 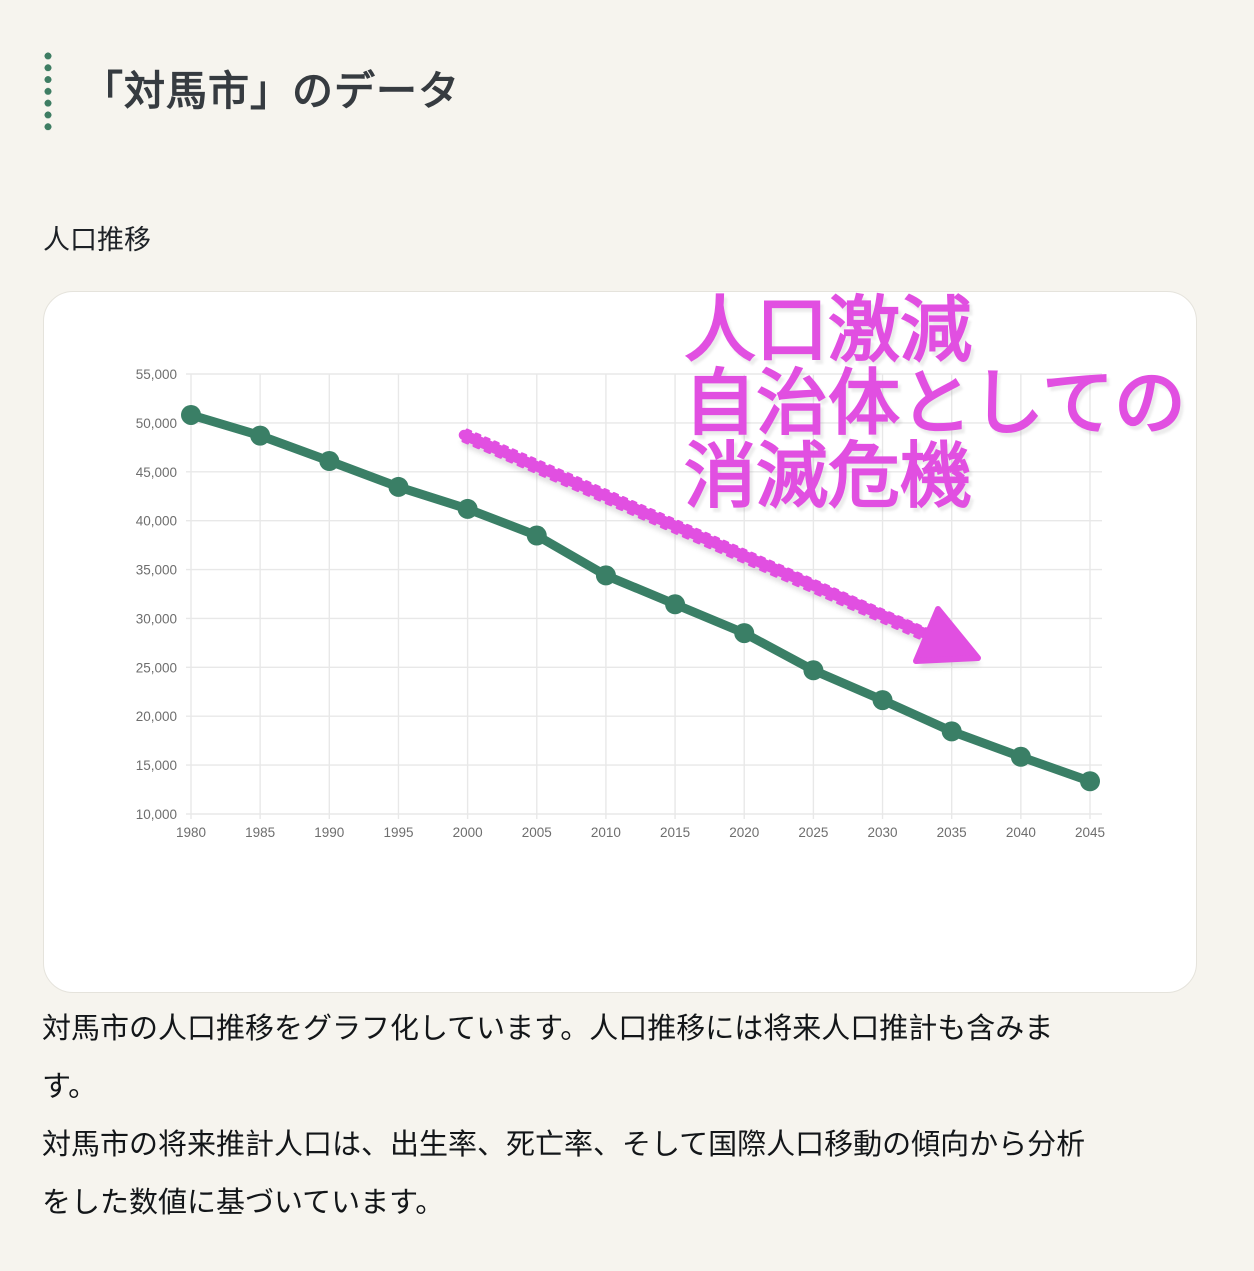 What do you see at coordinates (828, 331) in the screenshot?
I see `annotation-line: 人口激減` at bounding box center [828, 331].